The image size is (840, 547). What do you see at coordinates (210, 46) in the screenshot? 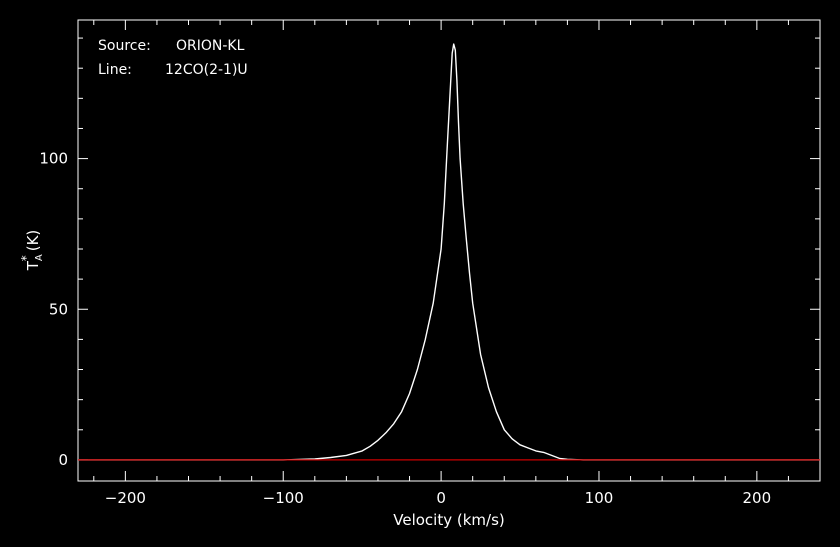
I see `source-value: ORION-KL` at bounding box center [210, 46].